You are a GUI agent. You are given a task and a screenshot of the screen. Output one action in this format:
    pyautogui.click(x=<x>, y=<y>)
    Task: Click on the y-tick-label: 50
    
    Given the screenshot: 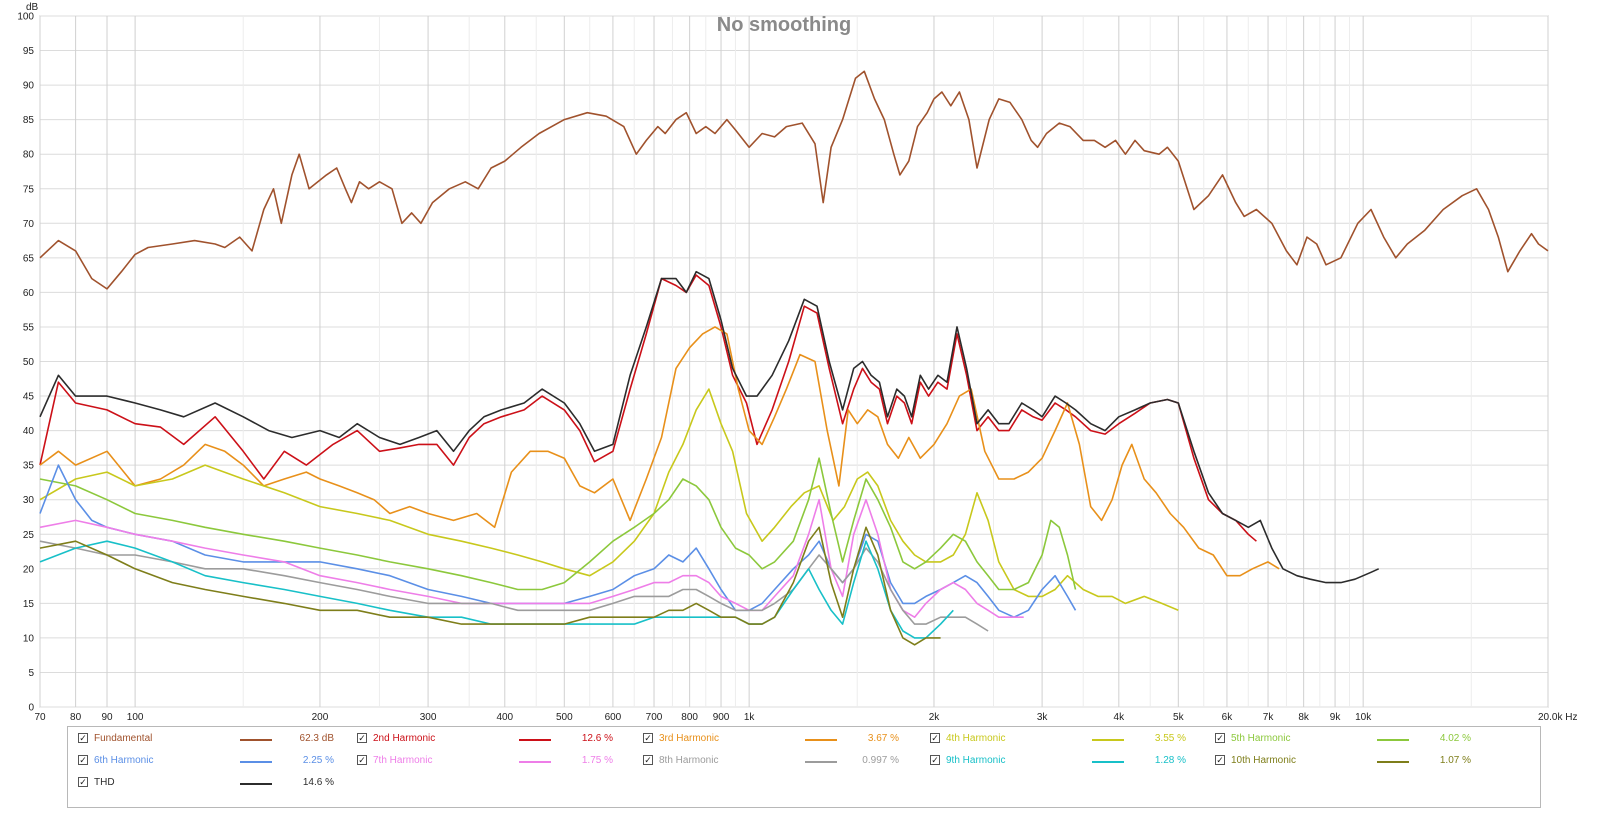 What is the action you would take?
    pyautogui.click(x=29, y=362)
    